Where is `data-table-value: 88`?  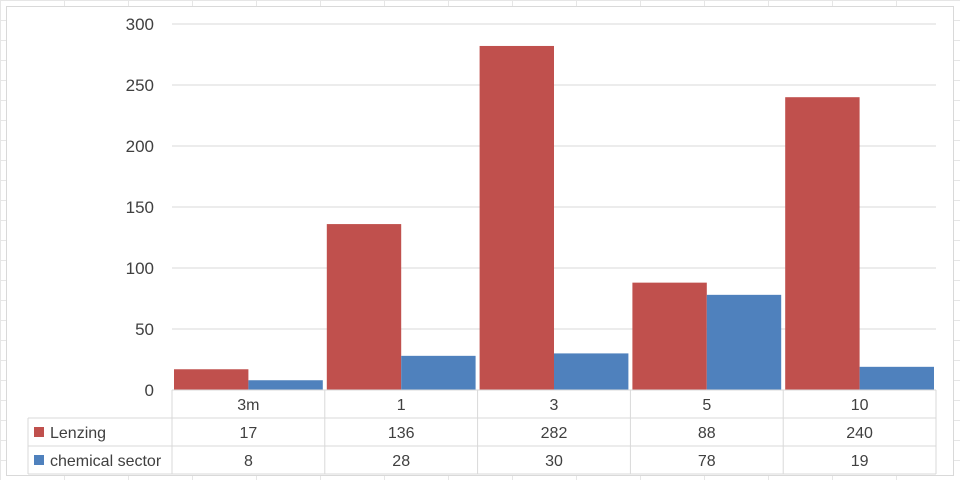
data-table-value: 88 is located at coordinates (707, 433).